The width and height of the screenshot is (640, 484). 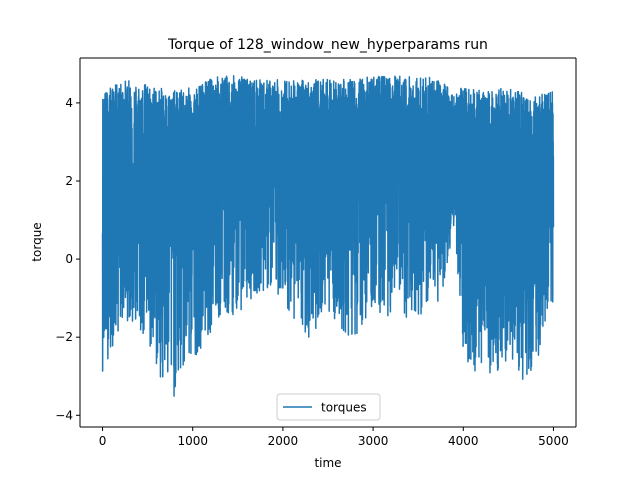 I want to click on y-tick-label: −4, so click(x=64, y=415).